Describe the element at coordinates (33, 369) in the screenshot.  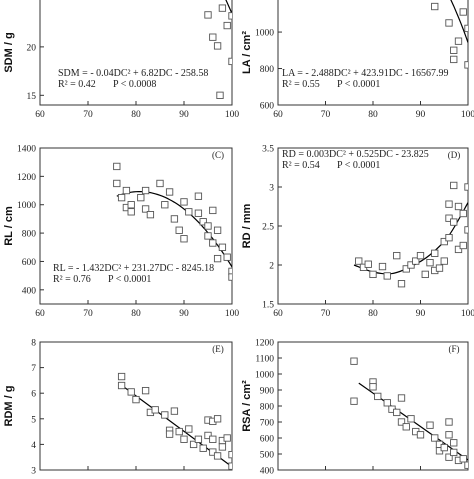
I see `y-tick-label: 7` at that location.